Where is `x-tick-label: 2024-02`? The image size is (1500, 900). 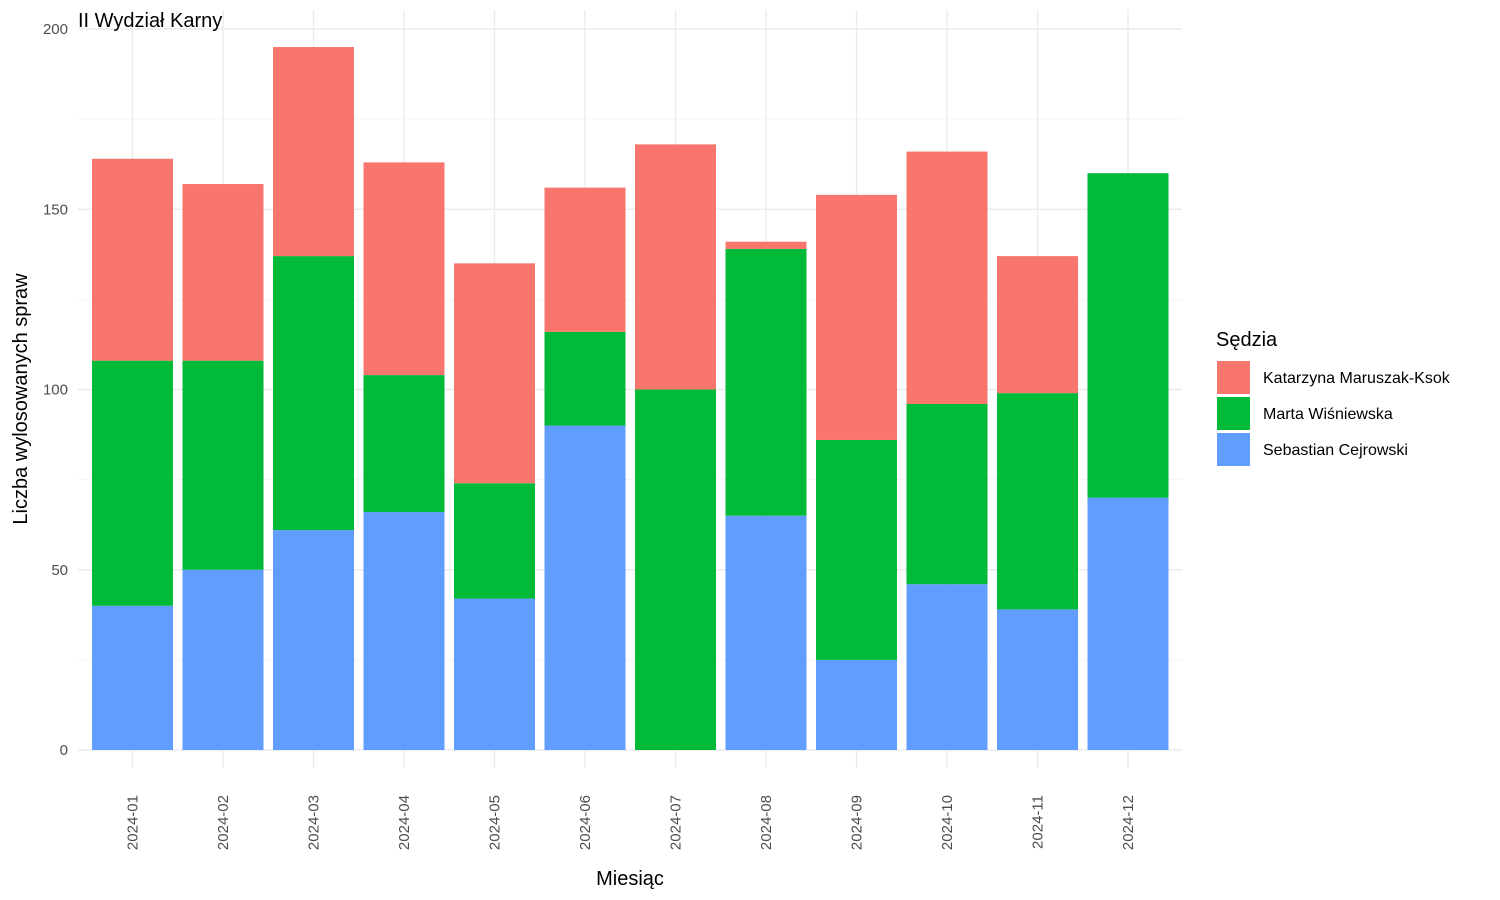
x-tick-label: 2024-02 is located at coordinates (223, 822).